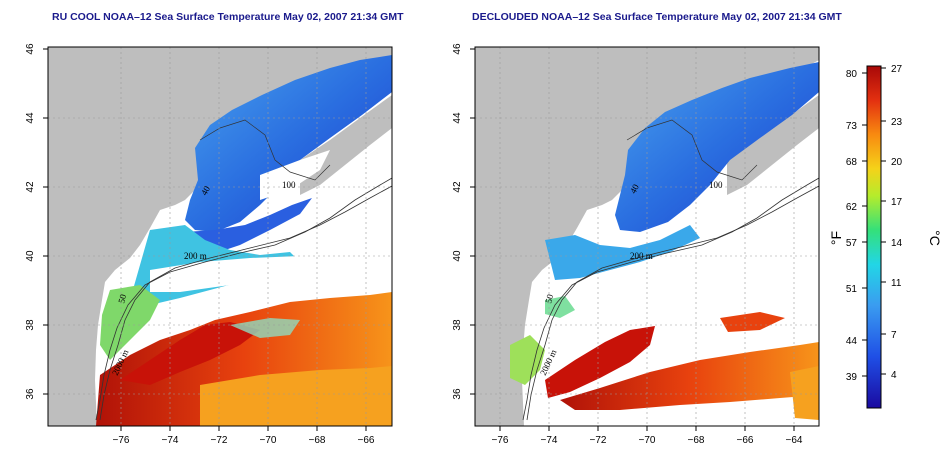 This screenshot has width=950, height=475. What do you see at coordinates (689, 376) in the screenshot?
I see `panel2-sst-gulfstream` at bounding box center [689, 376].